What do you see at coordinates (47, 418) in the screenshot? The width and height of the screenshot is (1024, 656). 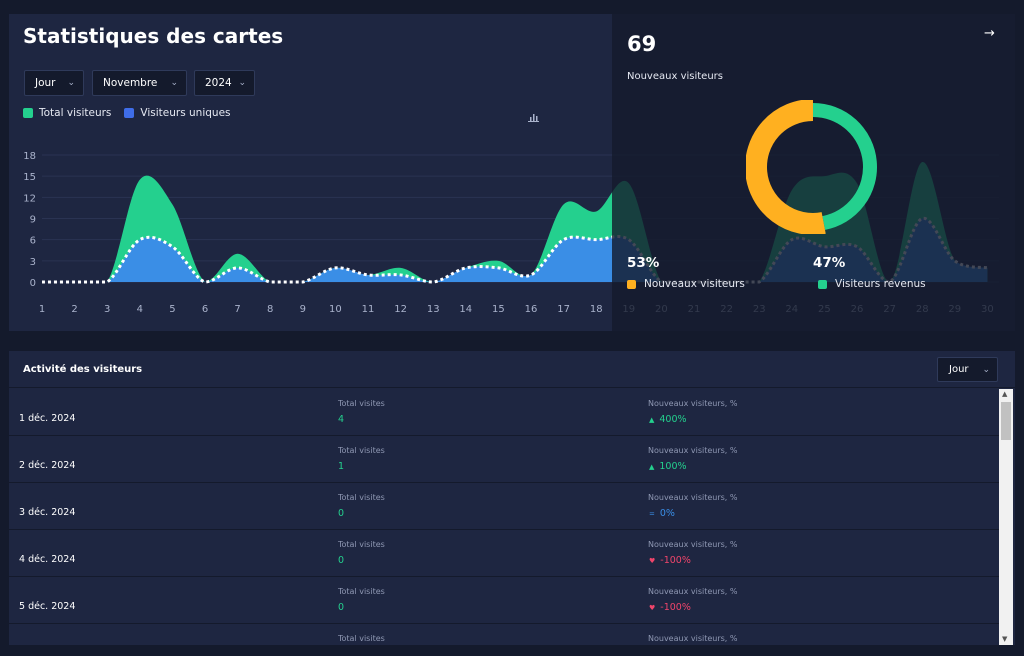 I see `row-date: 1 déc. 2024` at bounding box center [47, 418].